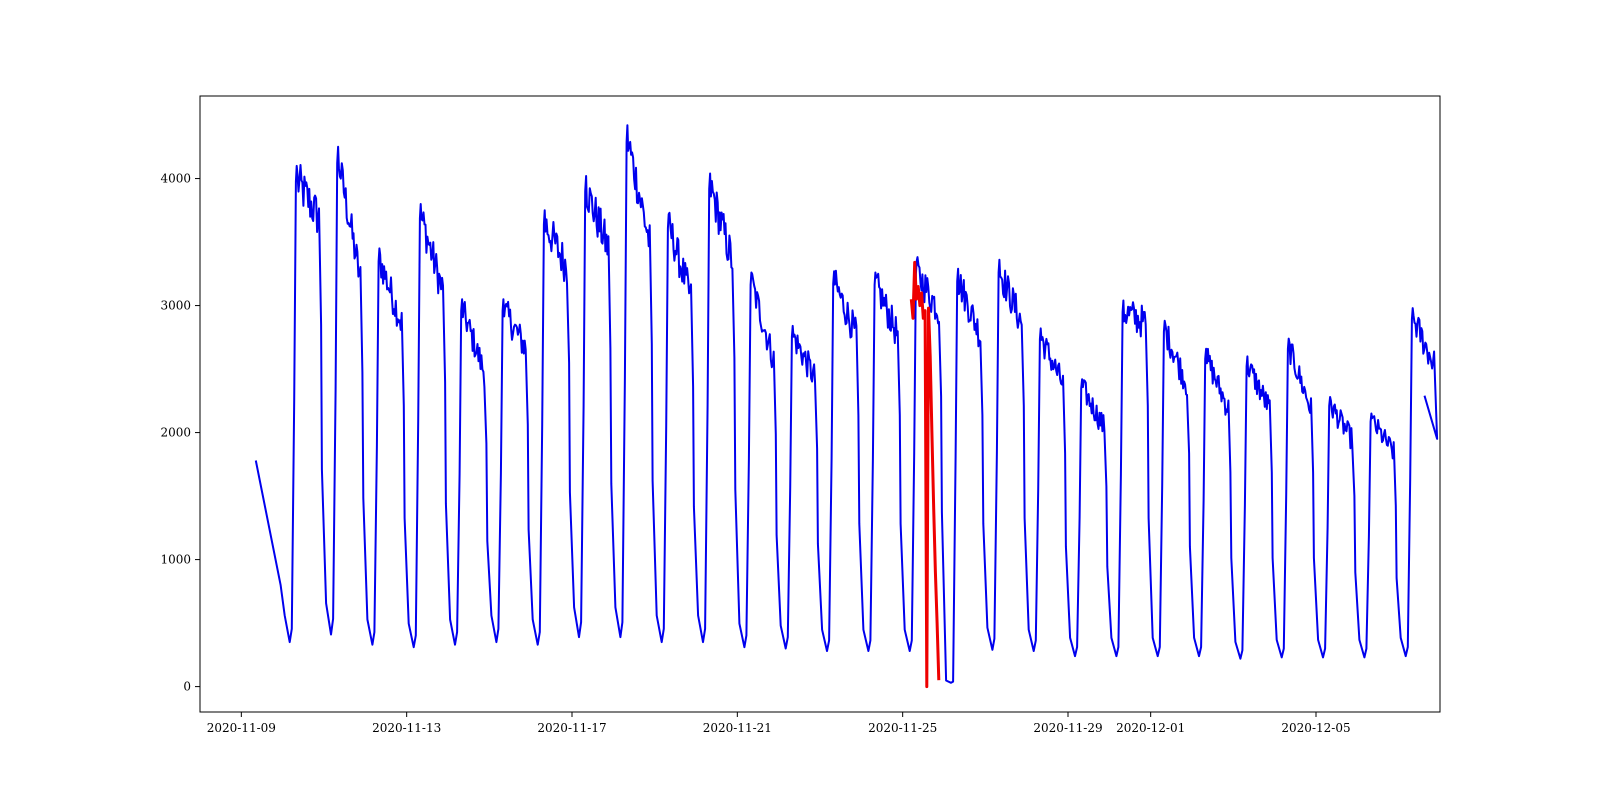  I want to click on y-axis: 0 1000 2000 3000 4000, so click(180, 433).